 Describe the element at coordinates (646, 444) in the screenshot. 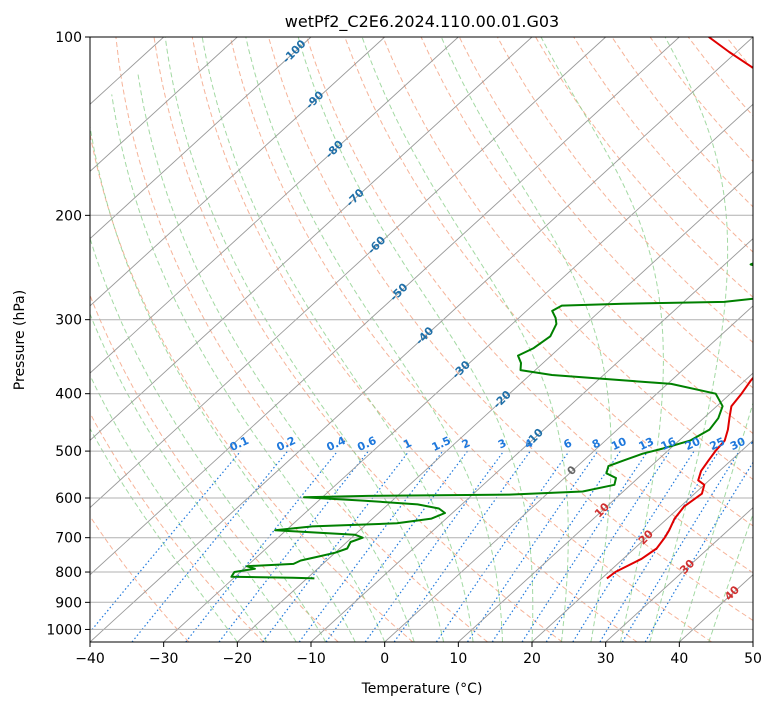

I see `mixing-ratio-label: 13` at that location.